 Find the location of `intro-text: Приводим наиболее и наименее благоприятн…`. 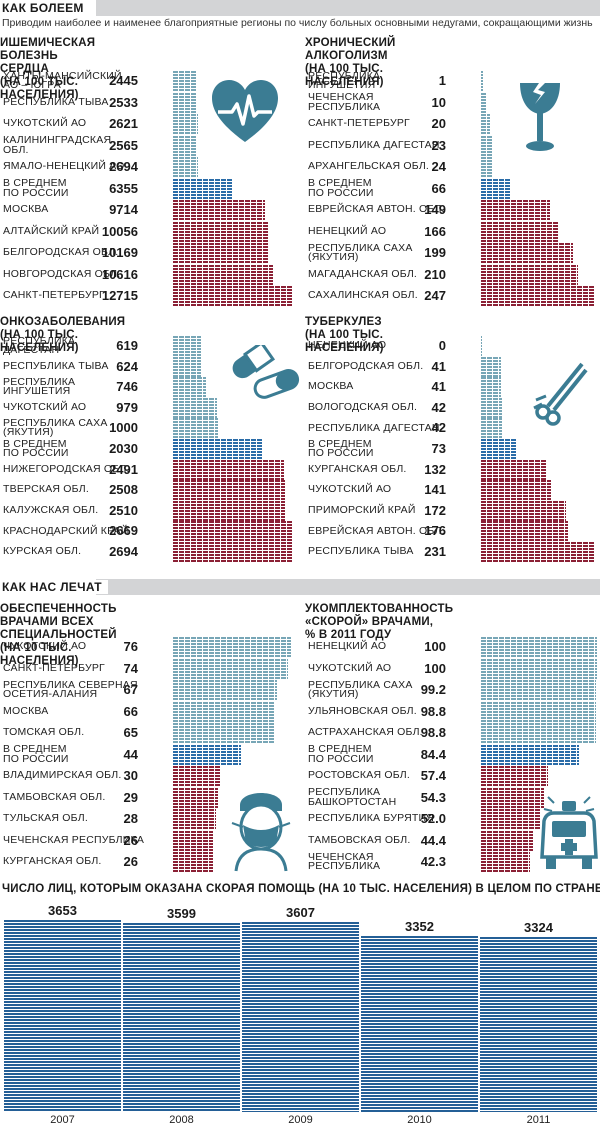

intro-text: Приводим наиболее и наименее благоприятн… is located at coordinates (297, 23).